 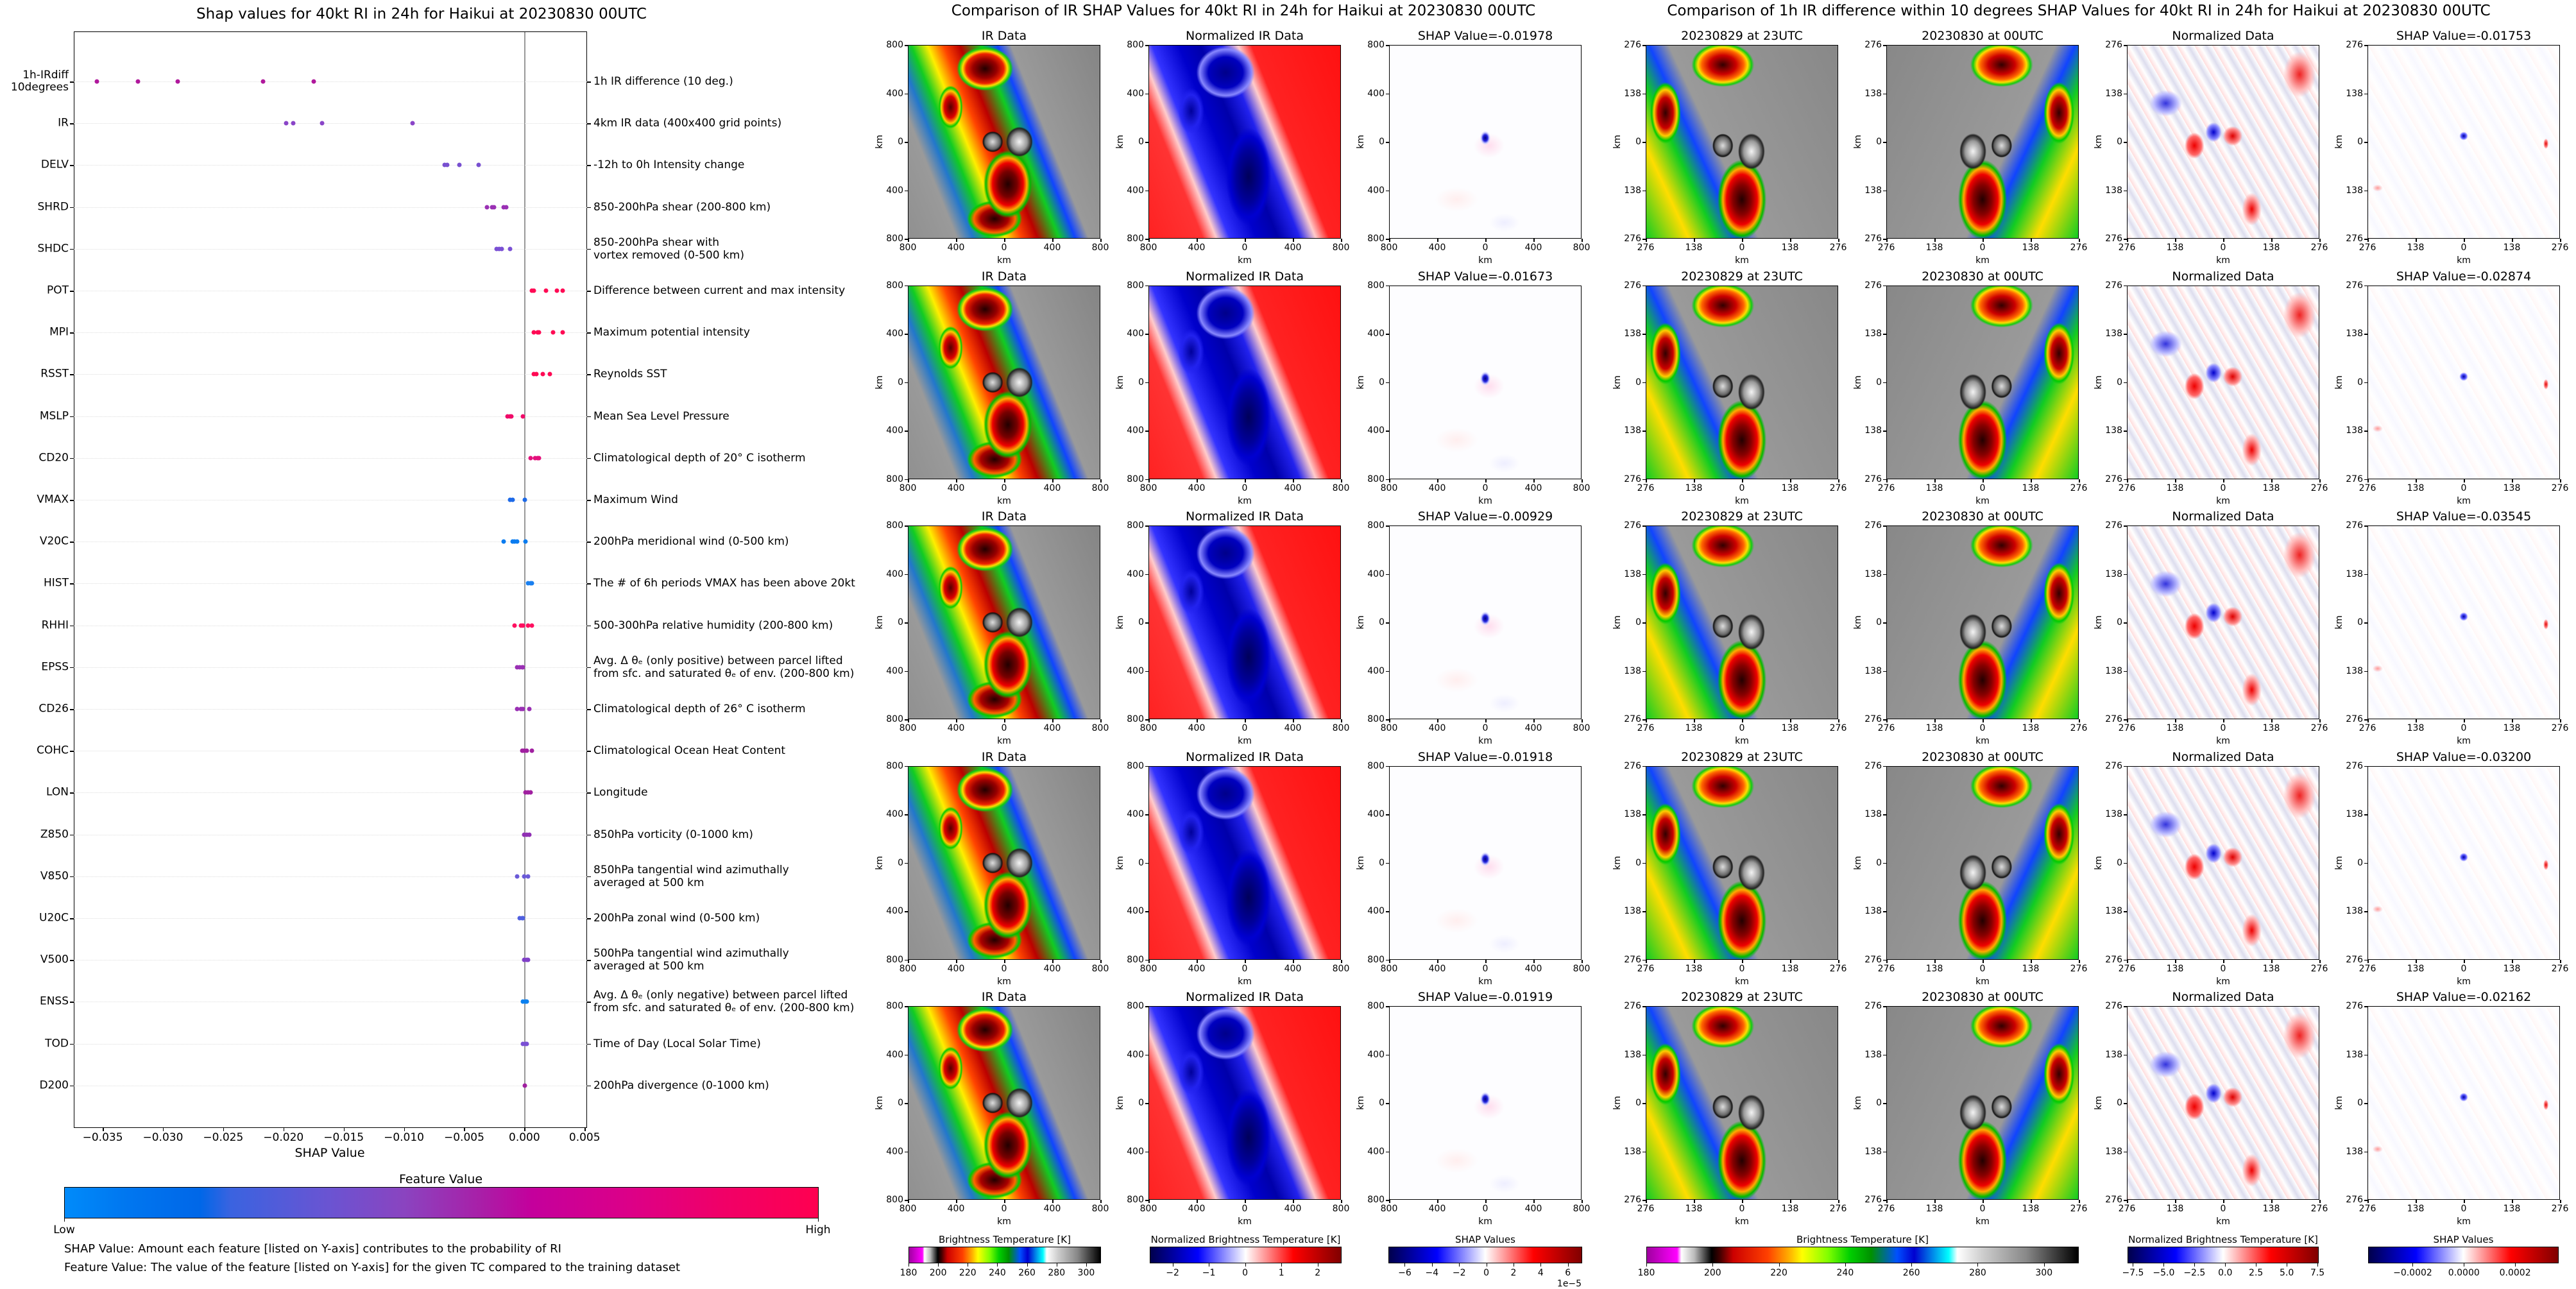 What do you see at coordinates (404, 1137) in the screenshot?
I see `x-tick-label: −0.010` at bounding box center [404, 1137].